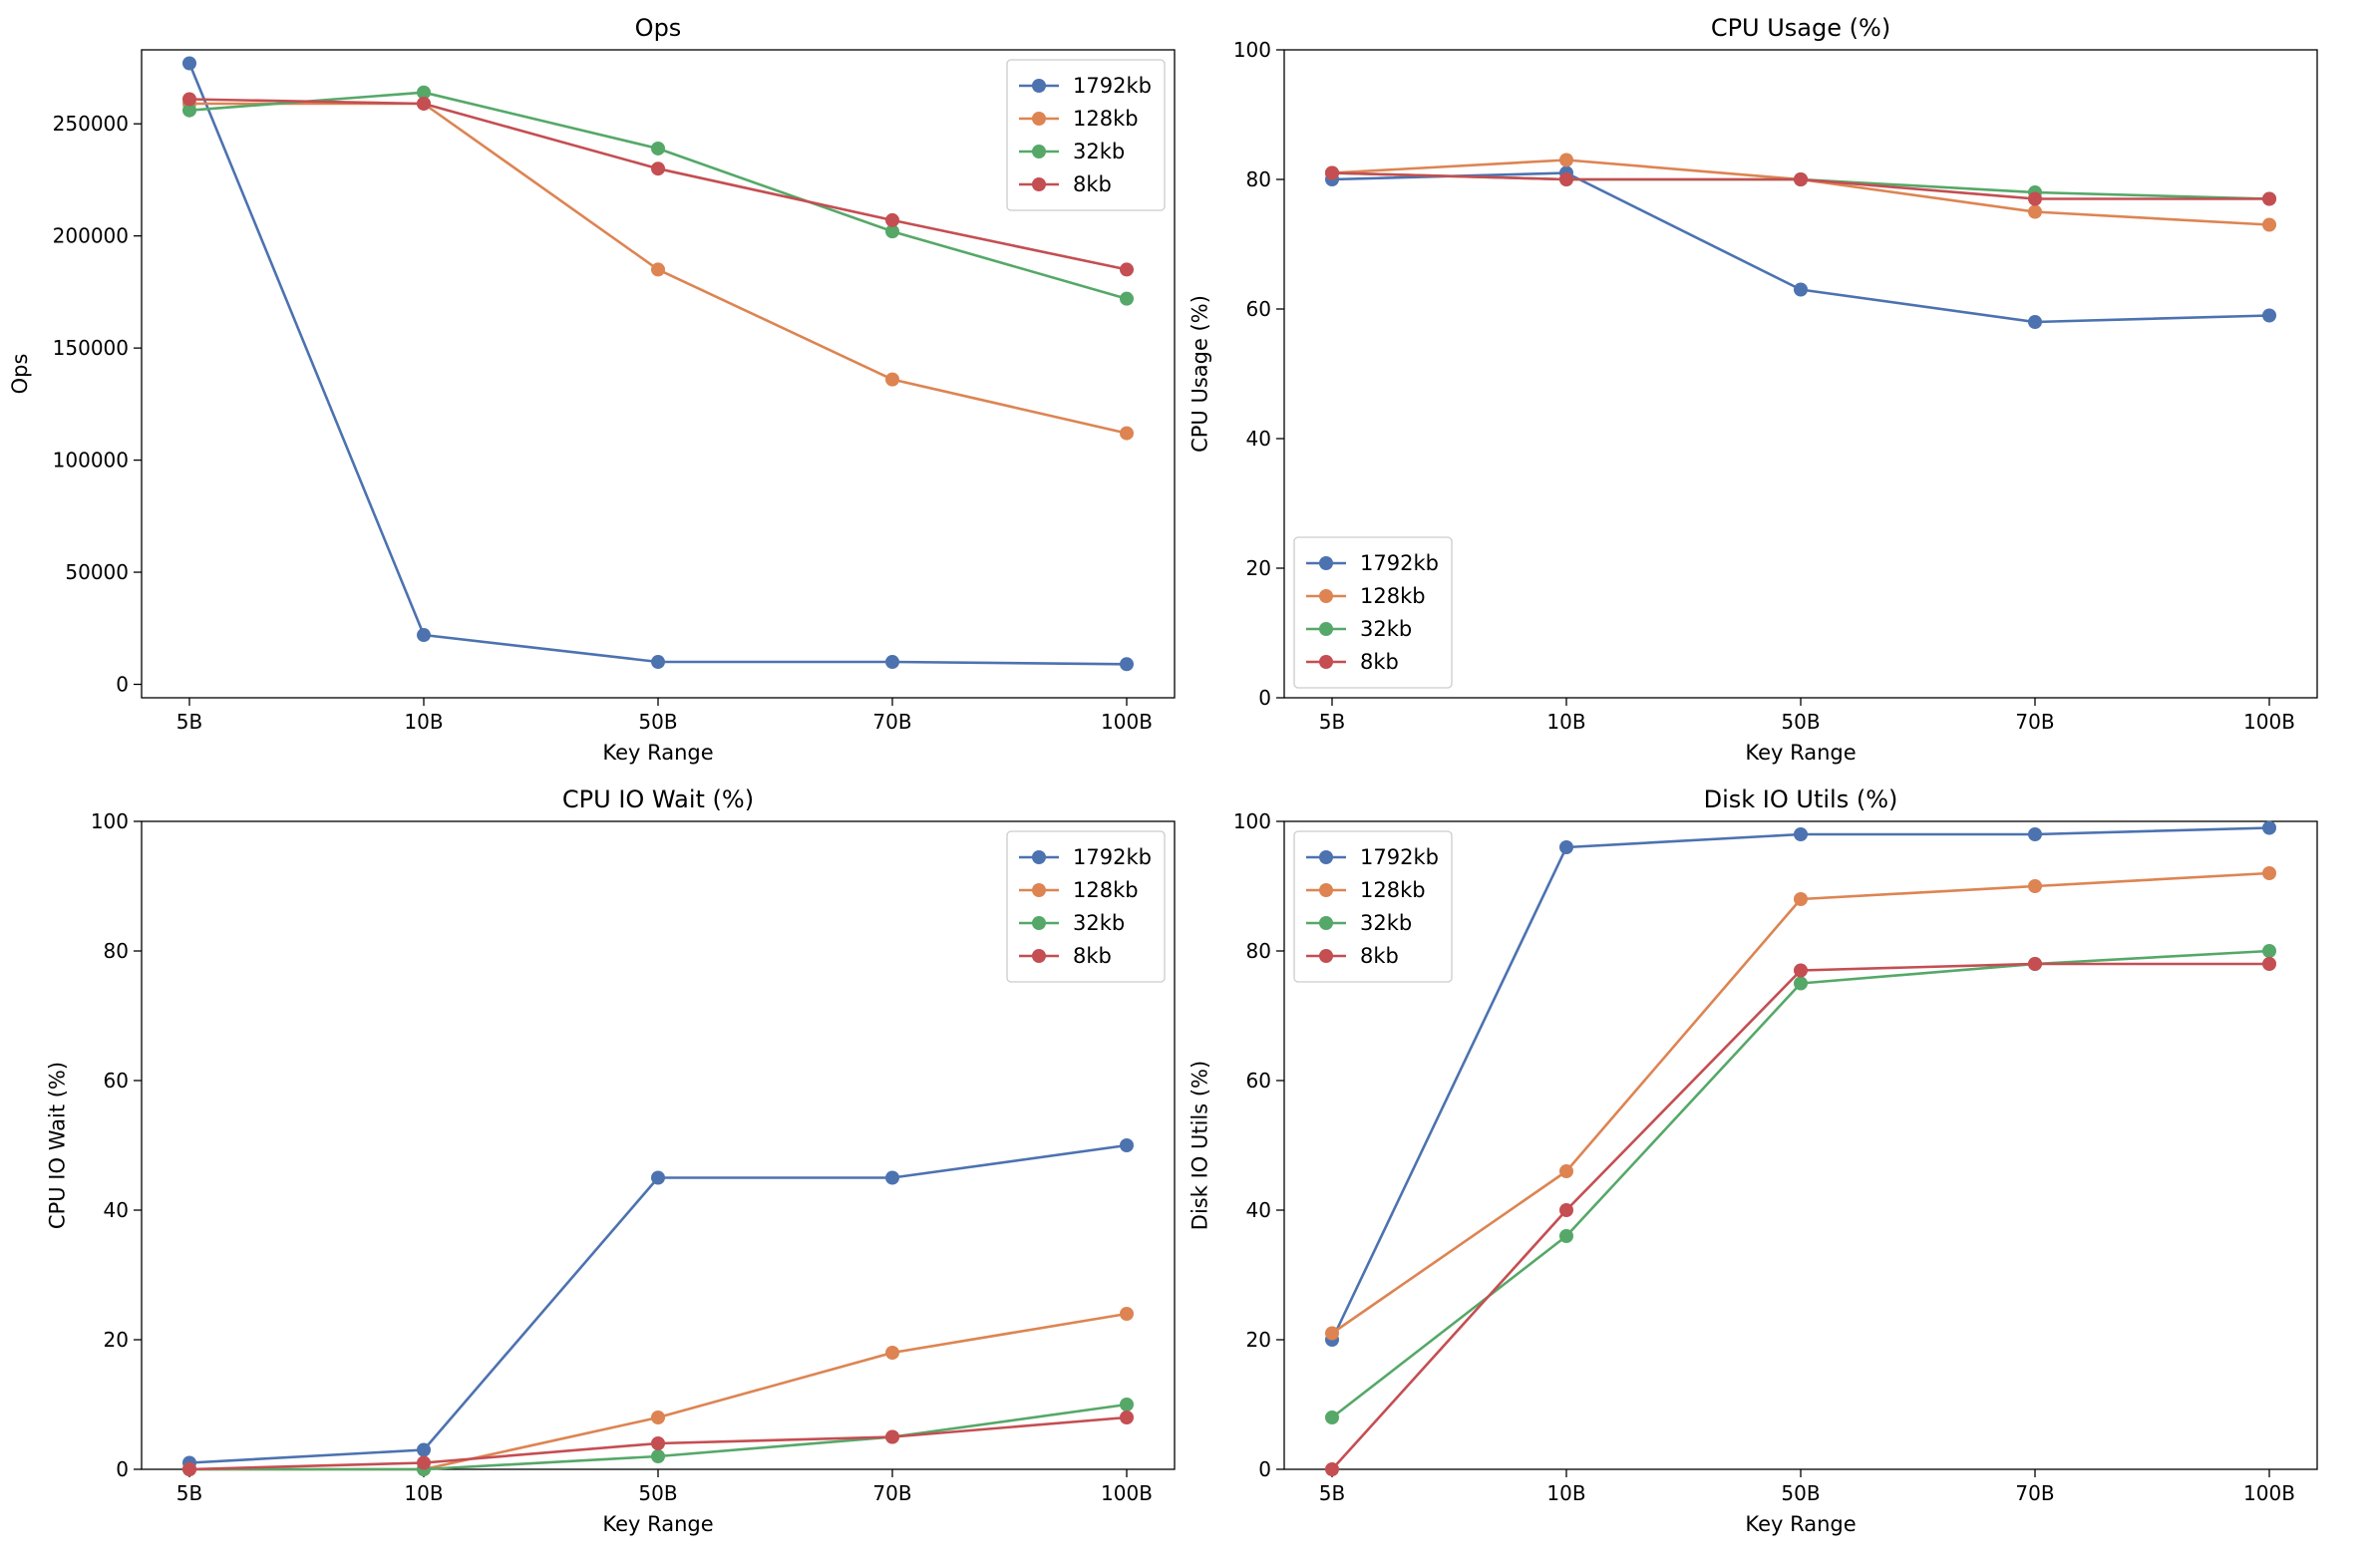 Image resolution: width=2379 pixels, height=1568 pixels. Describe the element at coordinates (1258, 309) in the screenshot. I see `y-tick-label: 60` at that location.